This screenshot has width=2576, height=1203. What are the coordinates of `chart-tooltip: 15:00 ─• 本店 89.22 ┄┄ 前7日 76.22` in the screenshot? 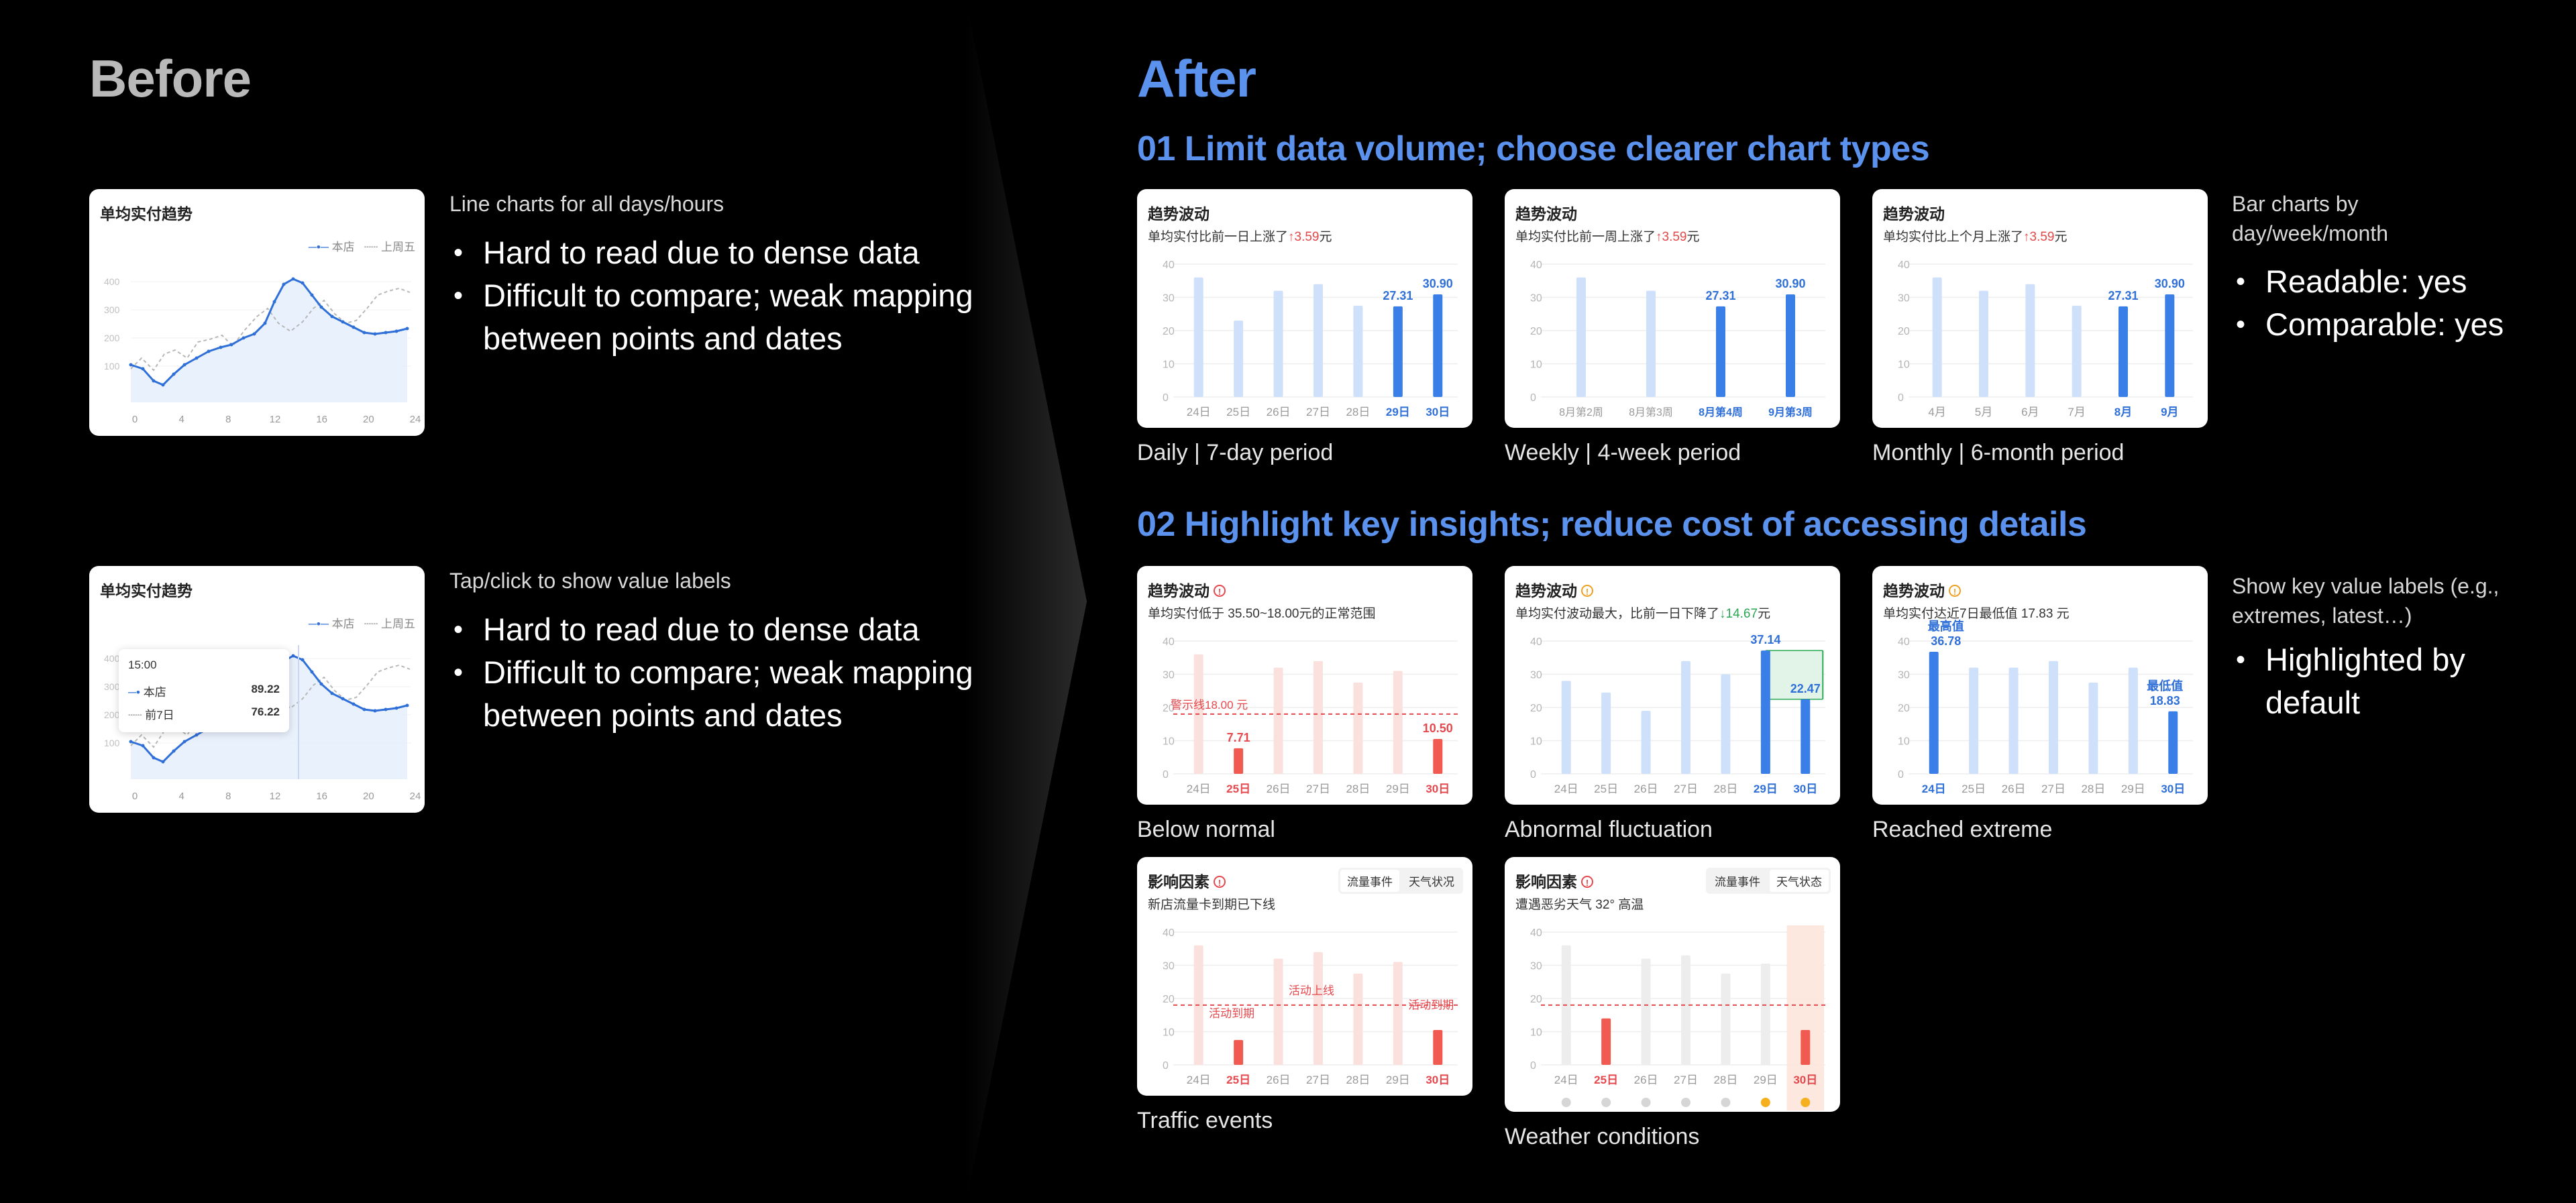 It's located at (204, 690).